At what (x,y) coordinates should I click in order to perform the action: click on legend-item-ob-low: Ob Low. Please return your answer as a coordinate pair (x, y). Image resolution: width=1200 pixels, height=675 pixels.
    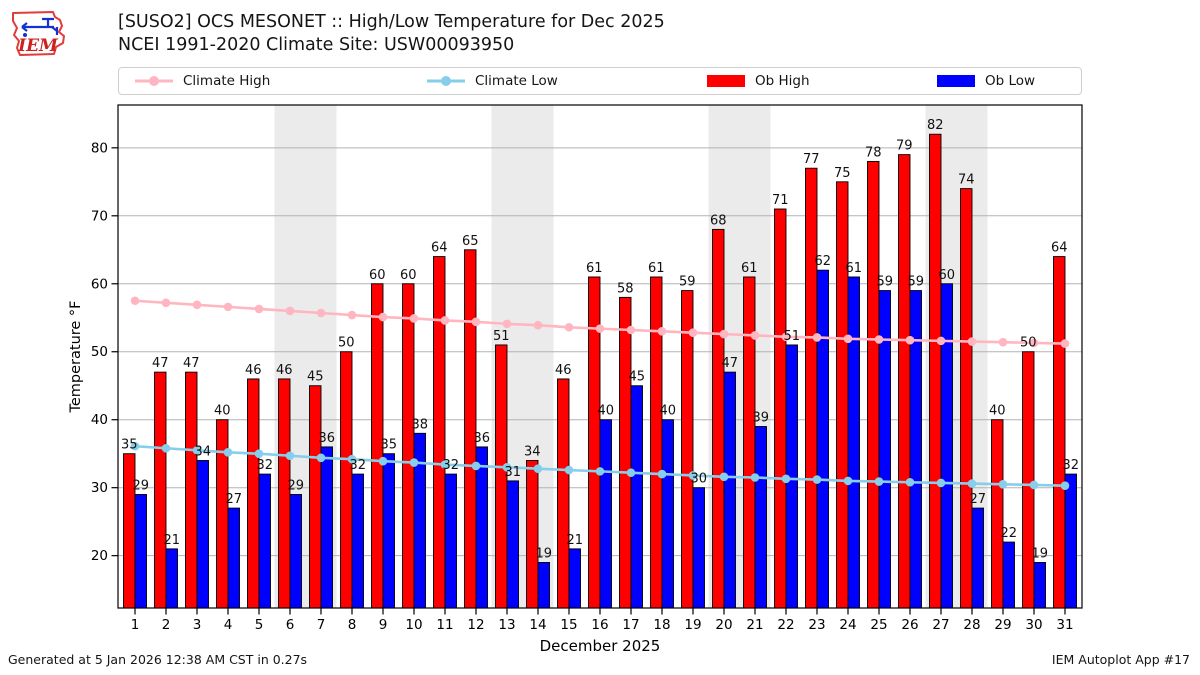
    Looking at the image, I should click on (985, 81).